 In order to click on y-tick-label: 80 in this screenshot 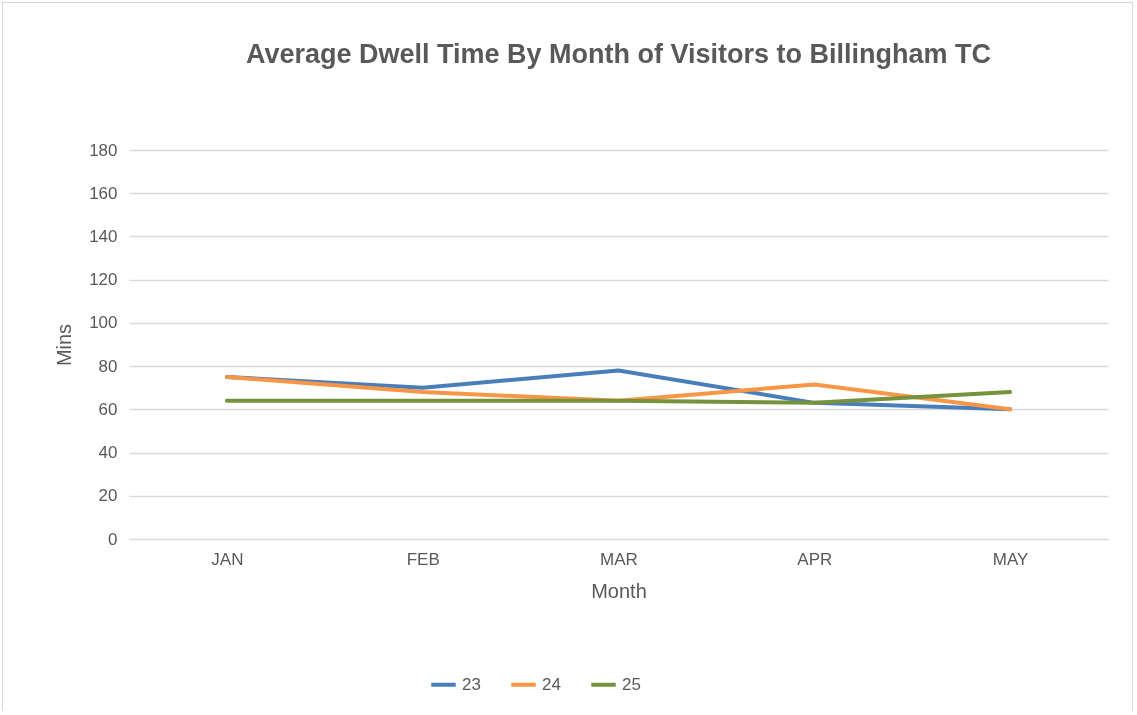, I will do `click(108, 366)`.